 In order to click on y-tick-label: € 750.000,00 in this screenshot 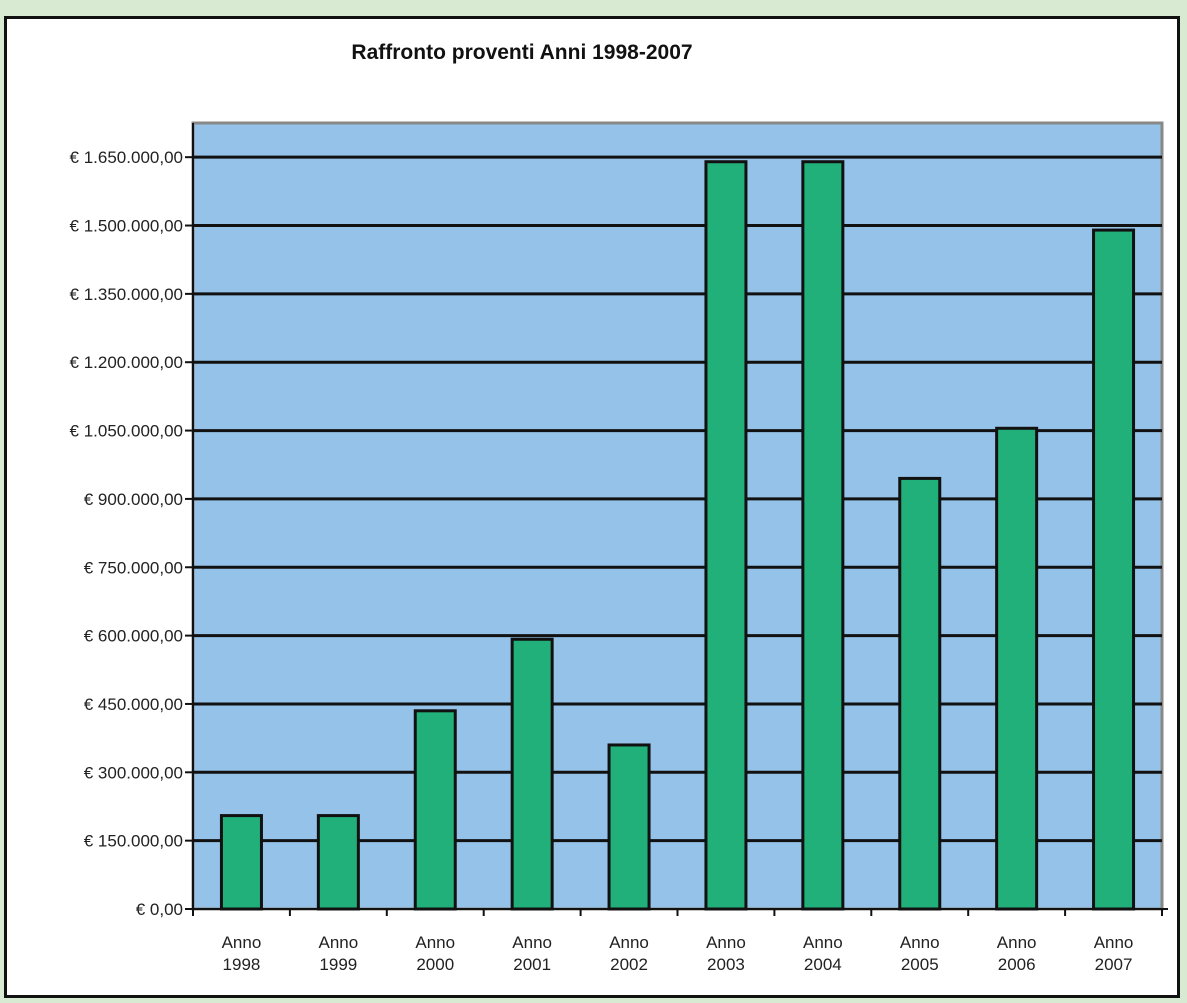, I will do `click(133, 567)`.